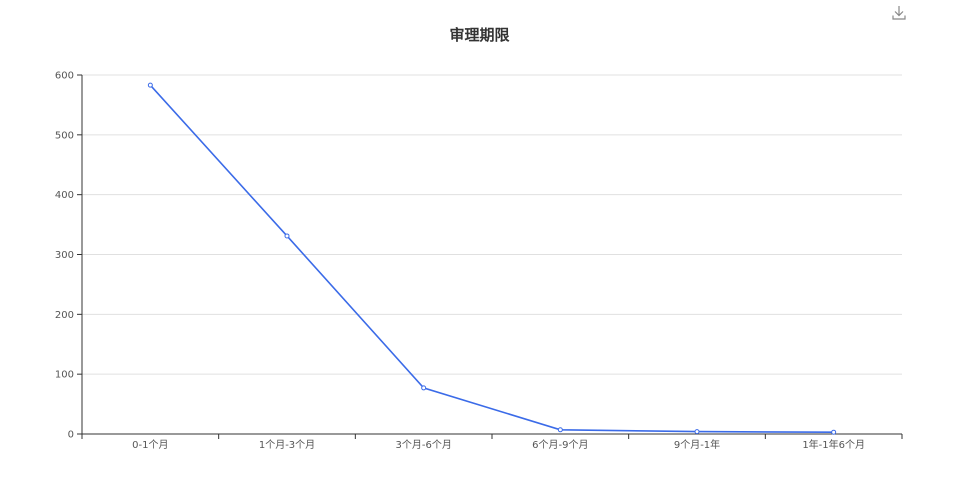  What do you see at coordinates (64, 135) in the screenshot?
I see `y-tick-label: 500` at bounding box center [64, 135].